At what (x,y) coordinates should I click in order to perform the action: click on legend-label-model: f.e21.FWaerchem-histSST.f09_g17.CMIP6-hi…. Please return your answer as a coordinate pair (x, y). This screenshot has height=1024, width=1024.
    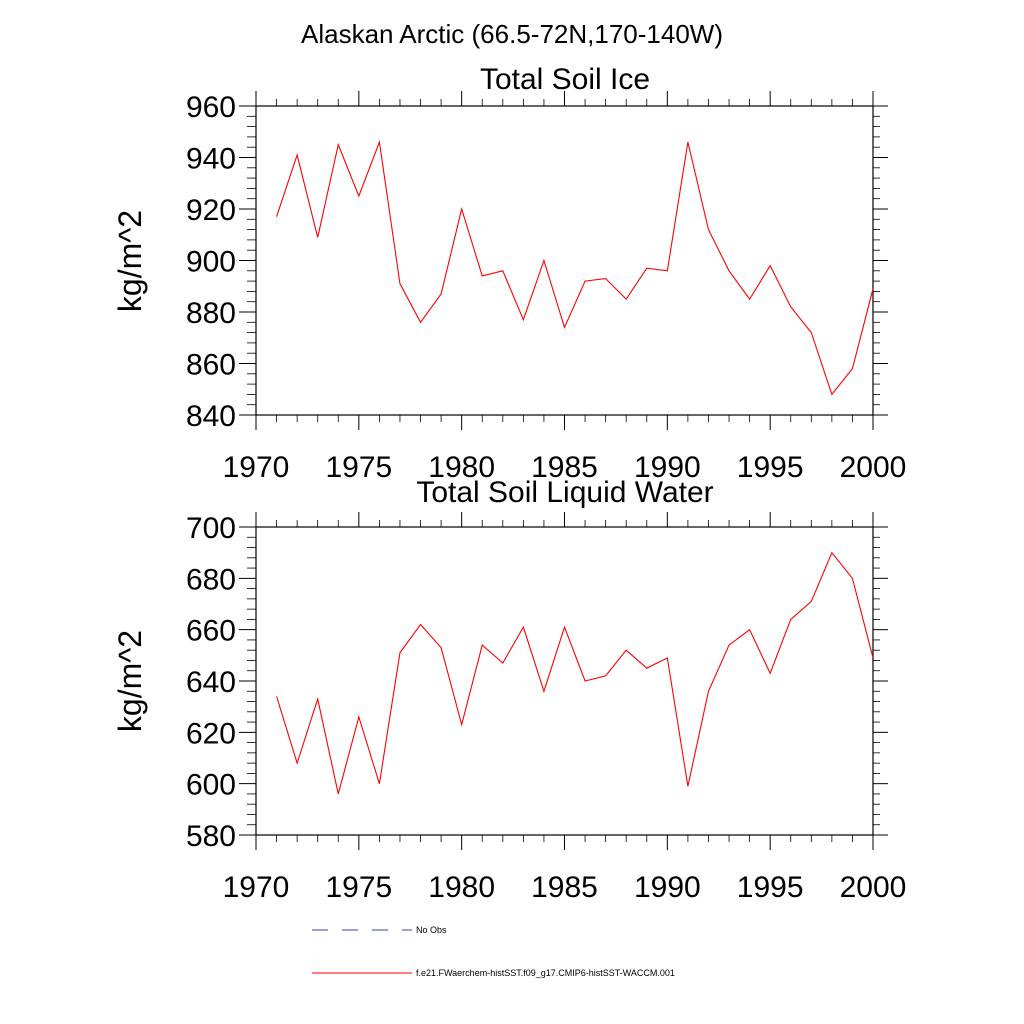
    Looking at the image, I should click on (545, 973).